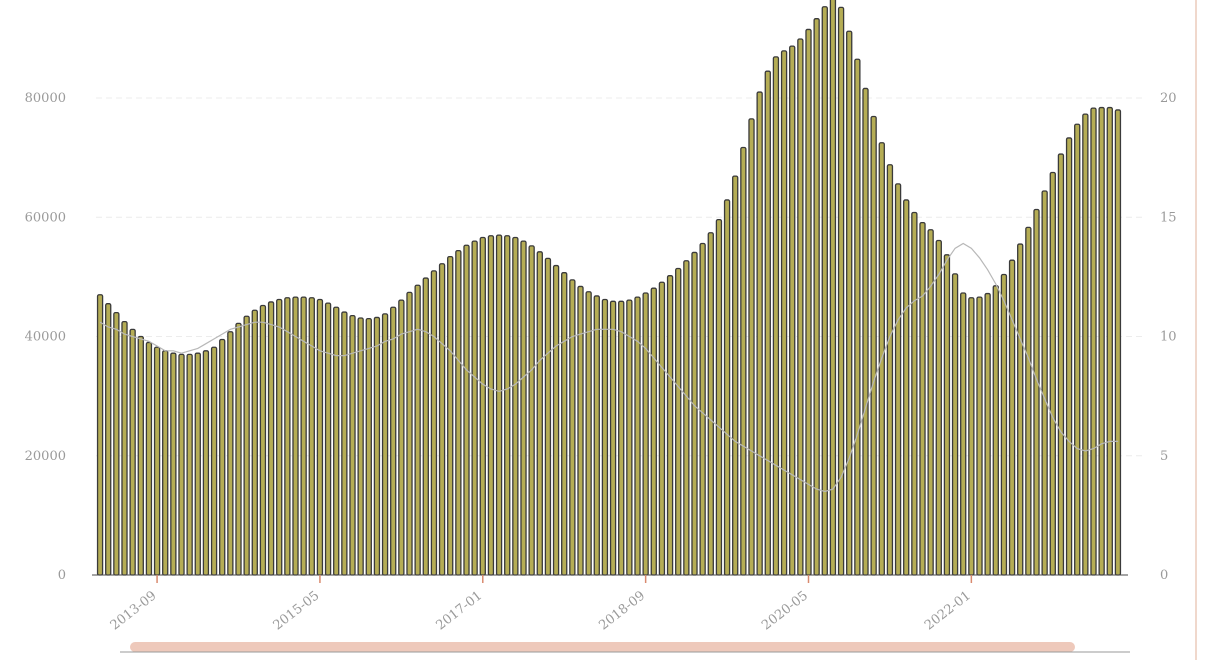 This screenshot has height=660, width=1217. What do you see at coordinates (1168, 217) in the screenshot?
I see `y-tick-label-right: 15` at bounding box center [1168, 217].